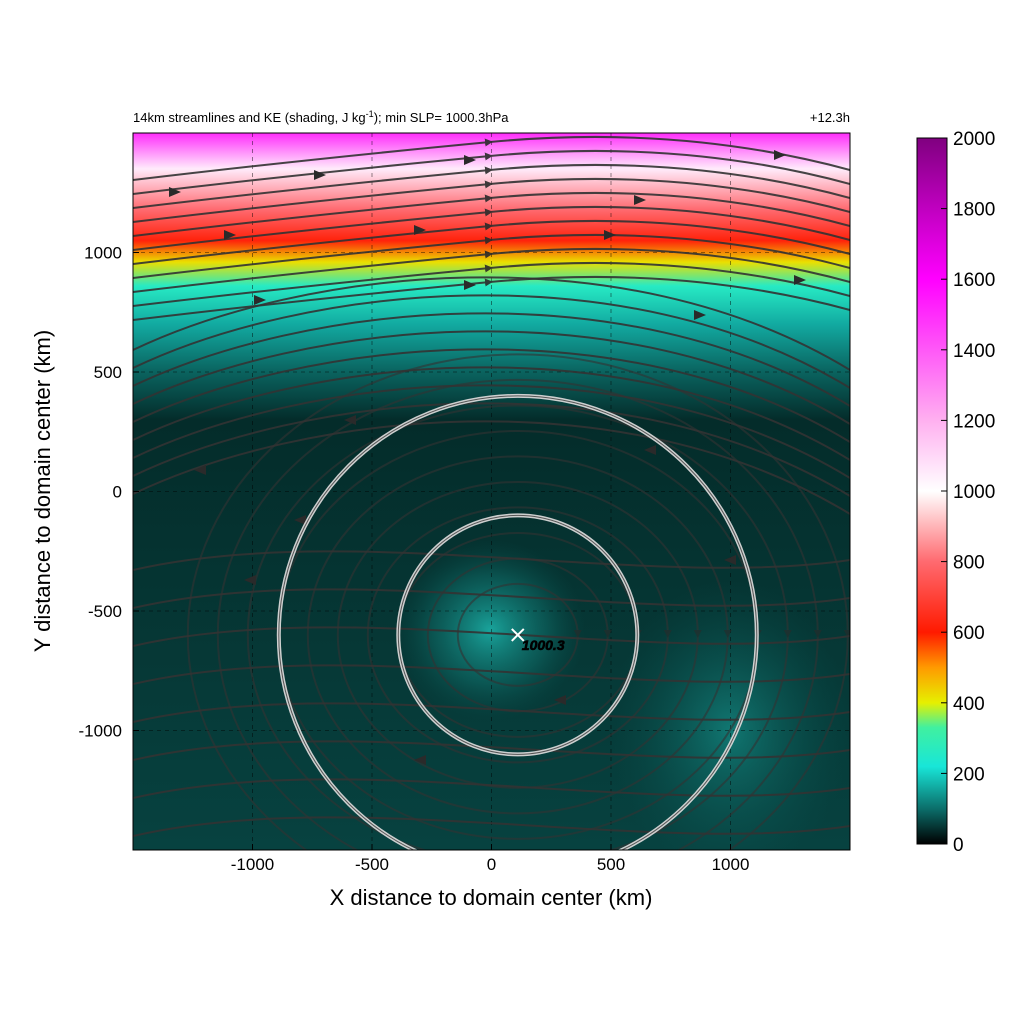 This screenshot has width=1024, height=1024. I want to click on y-axis-ticks: -1000 -500 0 500 1000, so click(109, 492).